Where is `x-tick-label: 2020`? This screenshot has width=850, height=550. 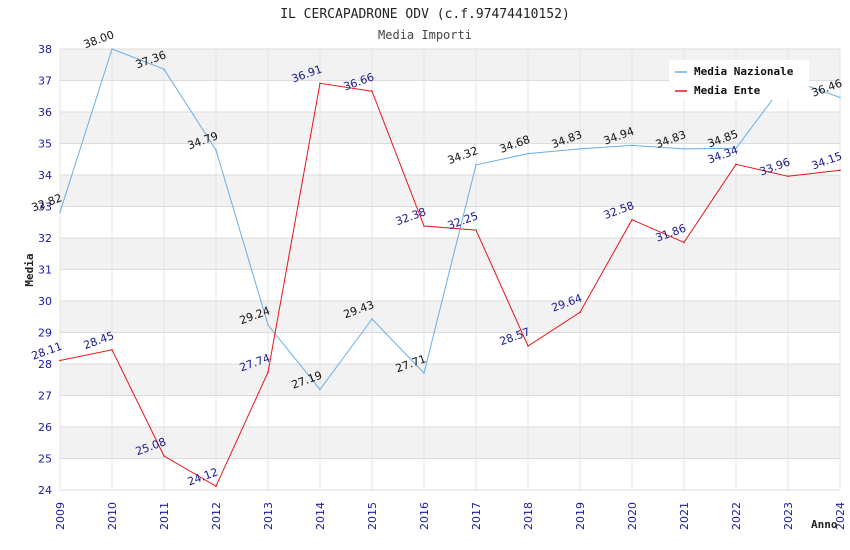 x-tick-label: 2020 is located at coordinates (632, 516).